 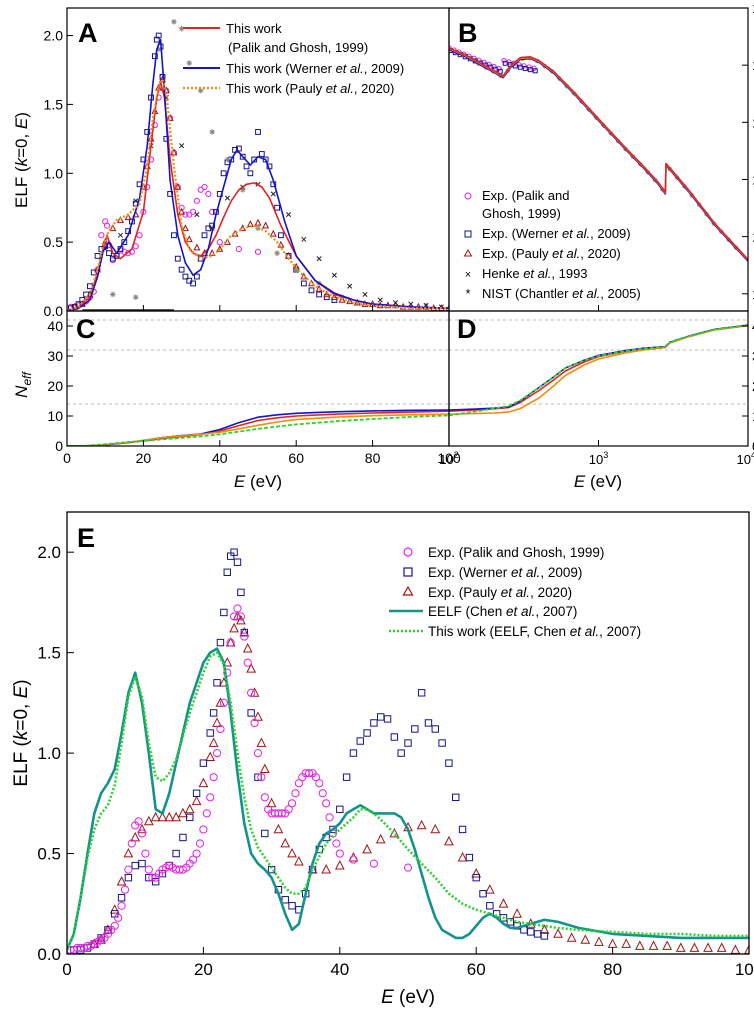 What do you see at coordinates (753, 121) in the screenshot?
I see `y-tick-label: 10-3` at bounding box center [753, 121].